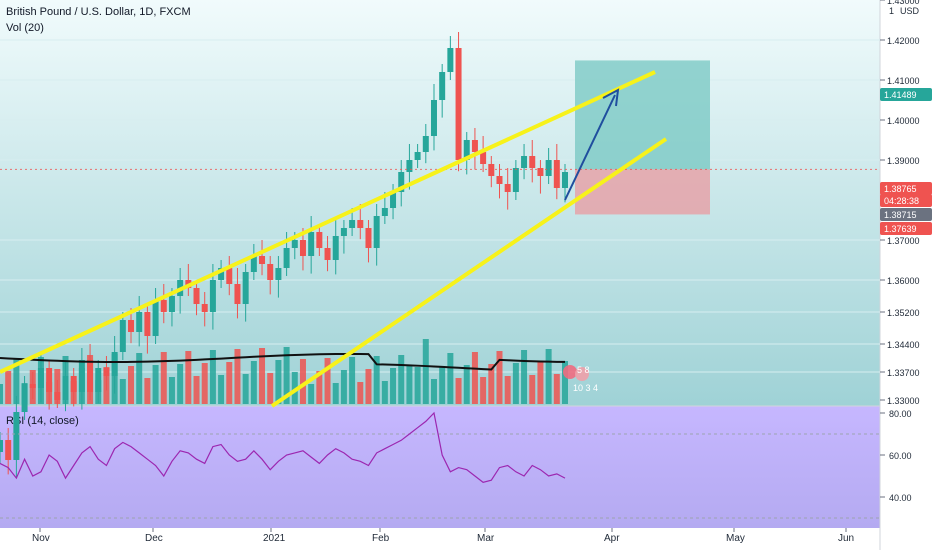 This screenshot has height=555, width=932. I want to click on time-label: Nov, so click(41, 538).